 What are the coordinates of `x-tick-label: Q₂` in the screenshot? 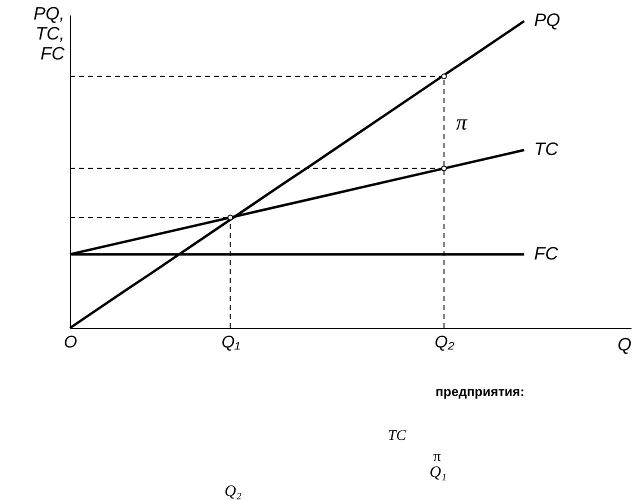 It's located at (444, 342).